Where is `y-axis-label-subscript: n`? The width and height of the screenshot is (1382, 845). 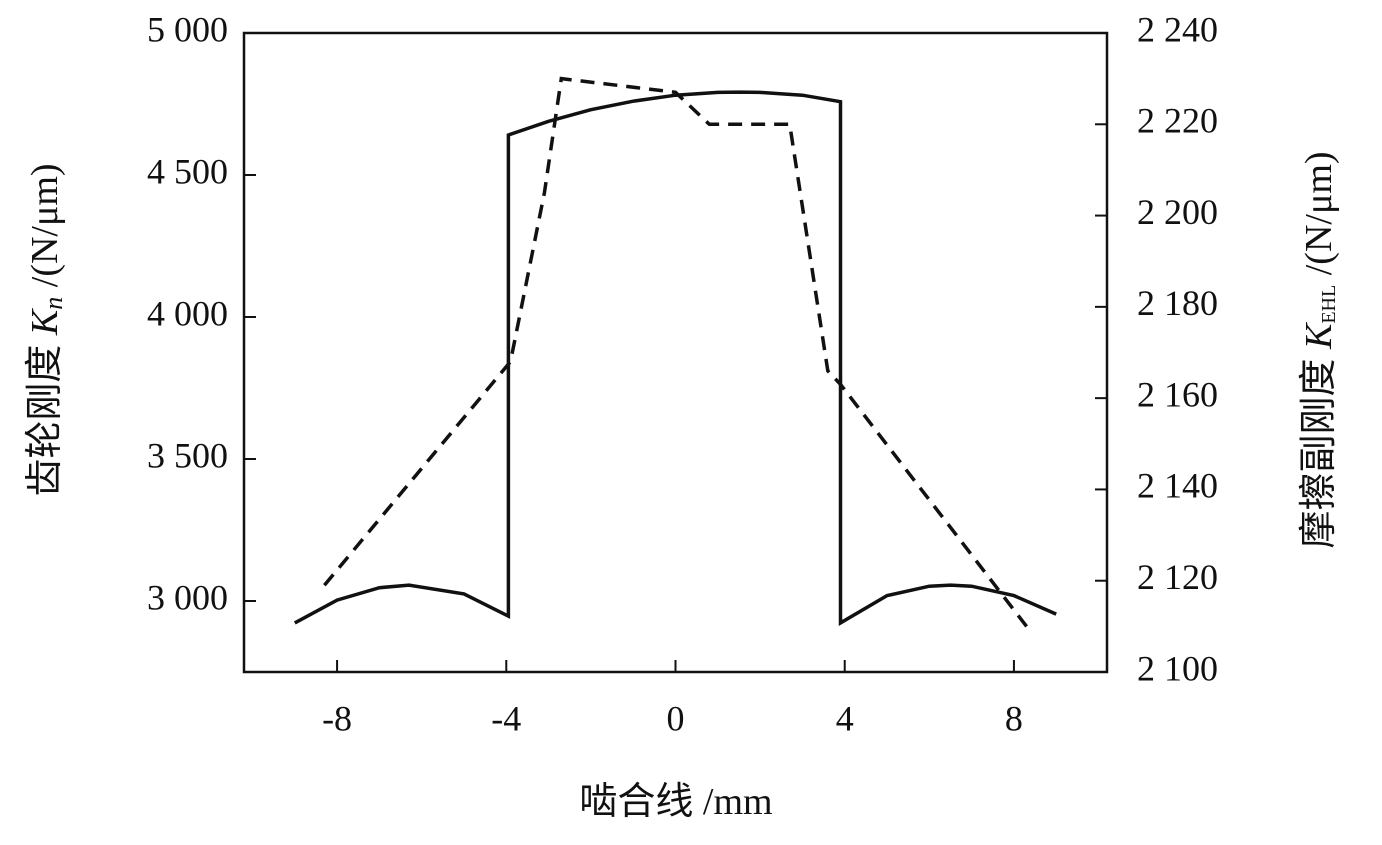 y-axis-label-subscript: n is located at coordinates (53, 303).